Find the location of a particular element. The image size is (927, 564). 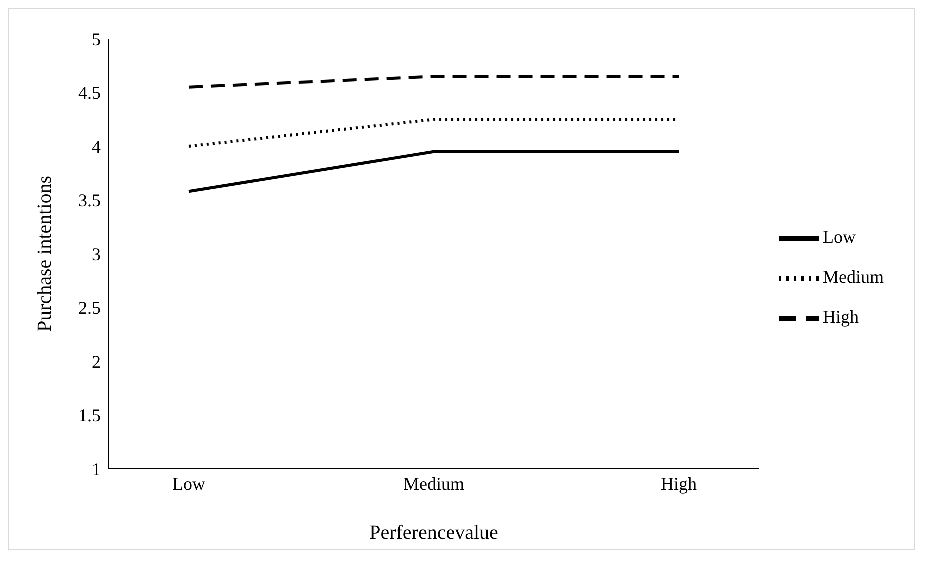

y-tick-label: 1 is located at coordinates (96, 469).